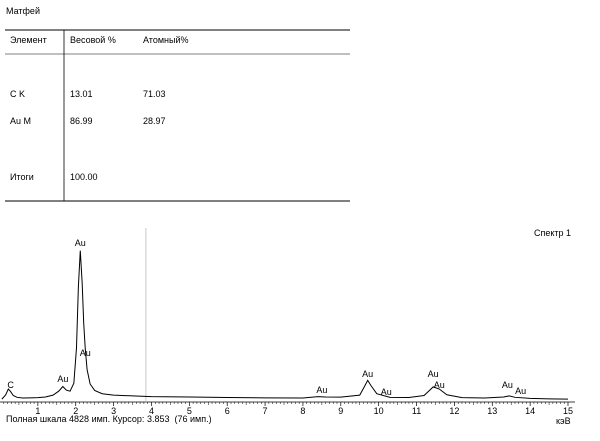  Describe the element at coordinates (113, 411) in the screenshot. I see `x-tick-label: 3` at that location.